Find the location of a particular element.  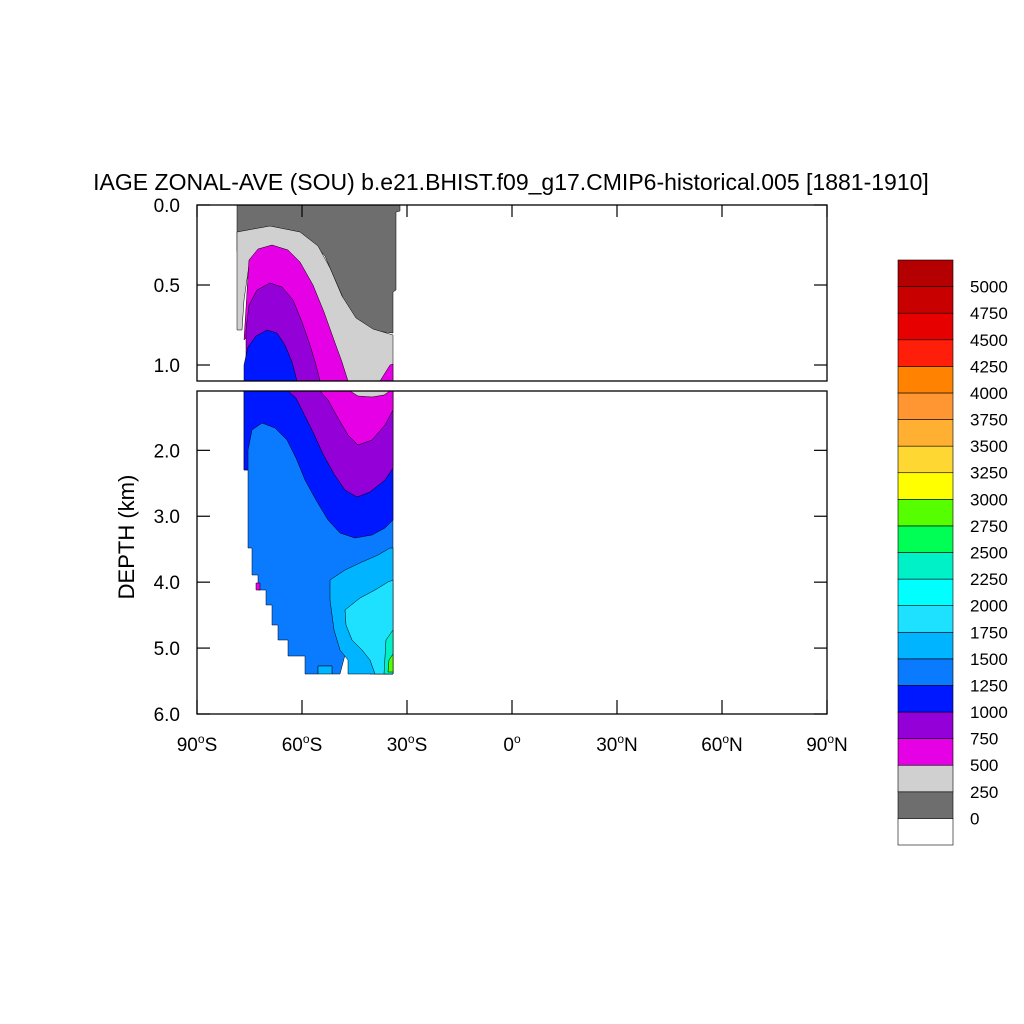

colorbar-label: 1750 is located at coordinates (989, 632).